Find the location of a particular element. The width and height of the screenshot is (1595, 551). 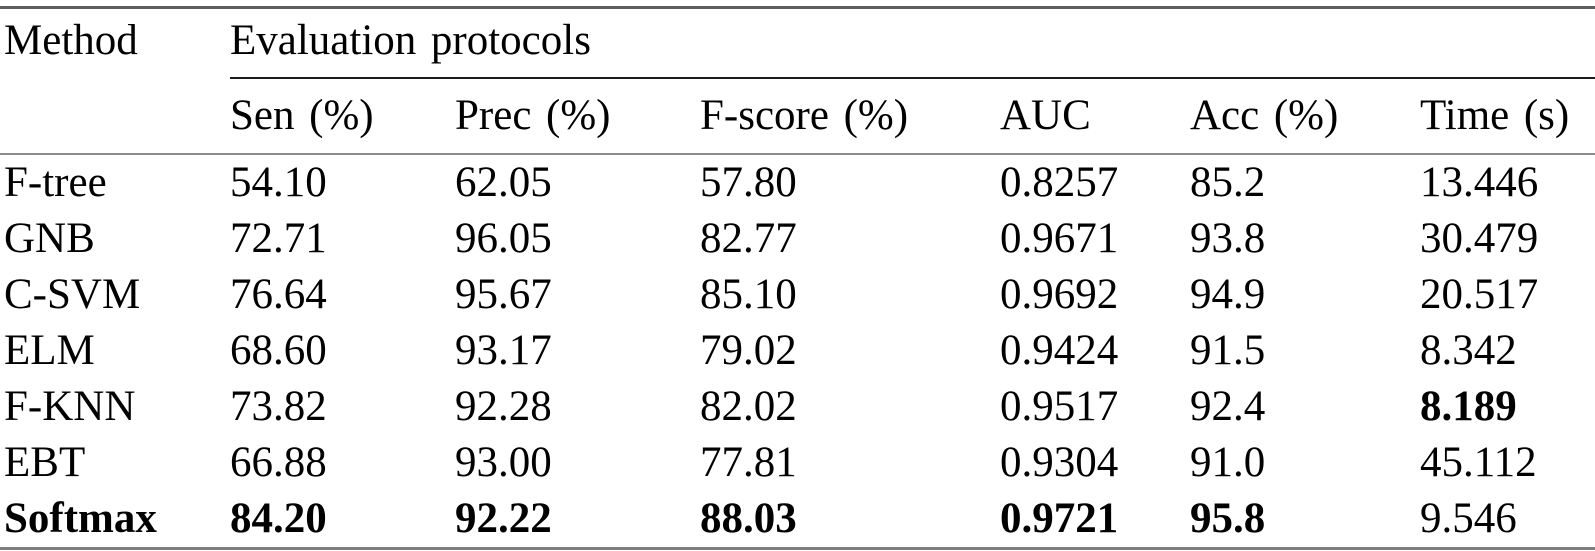

value-cell-sen: 66.88 is located at coordinates (278, 463).